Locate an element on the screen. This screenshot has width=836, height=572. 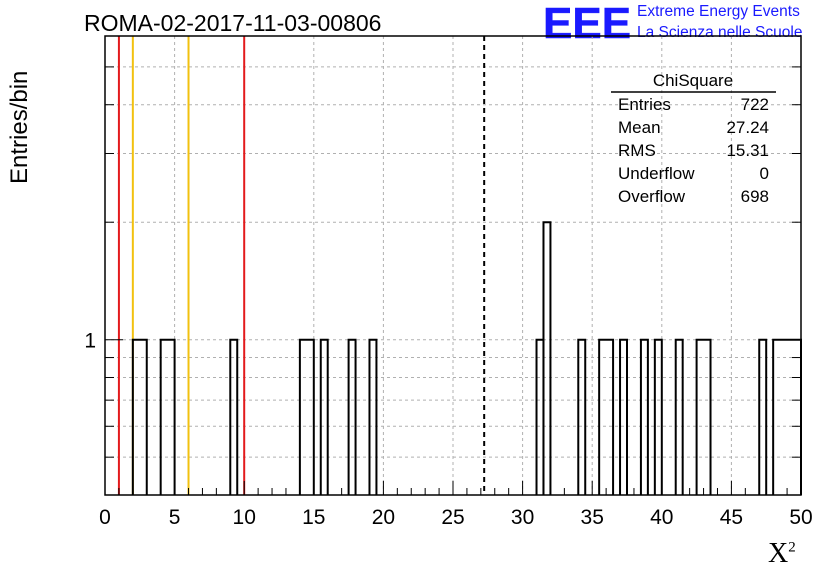
stats-label: RMS is located at coordinates (637, 150).